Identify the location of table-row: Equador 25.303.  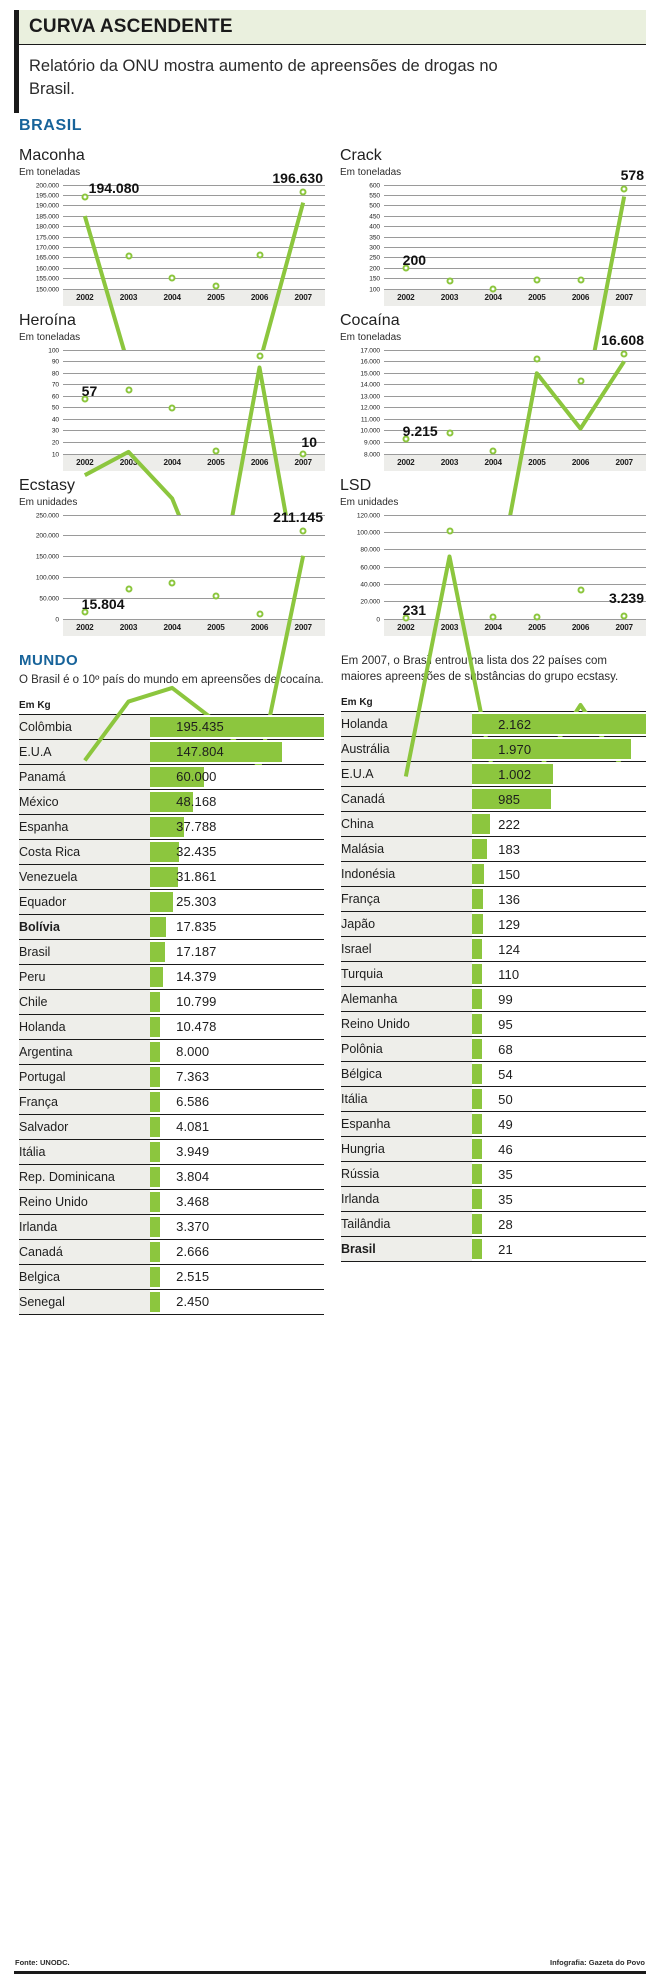
(171, 902).